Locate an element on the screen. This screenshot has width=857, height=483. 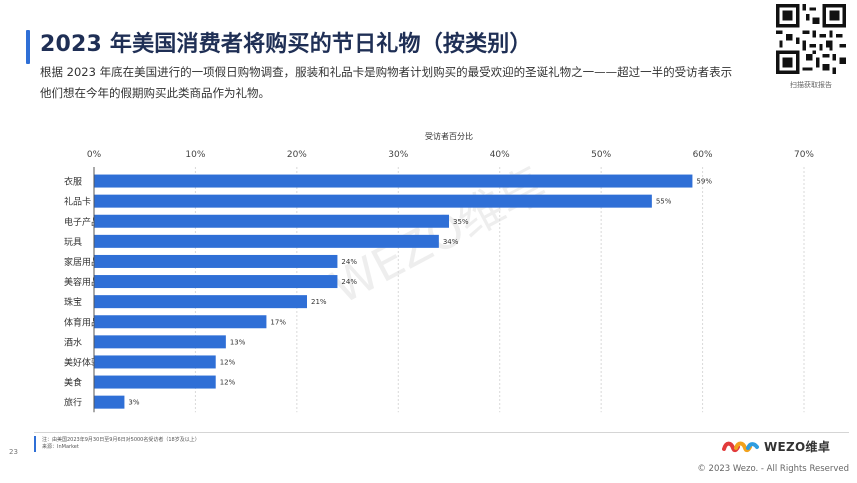
x-tick-label: 70% is located at coordinates (804, 155).